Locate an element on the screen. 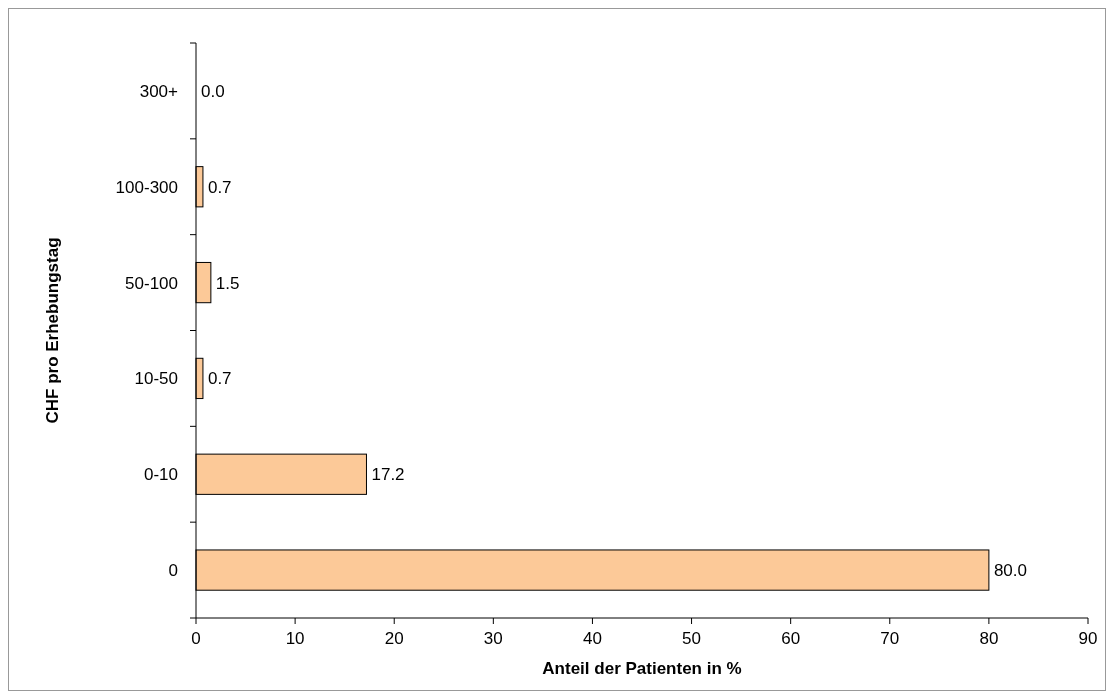 Image resolution: width=1114 pixels, height=699 pixels. y-tick-label: 50-100 is located at coordinates (151, 283).